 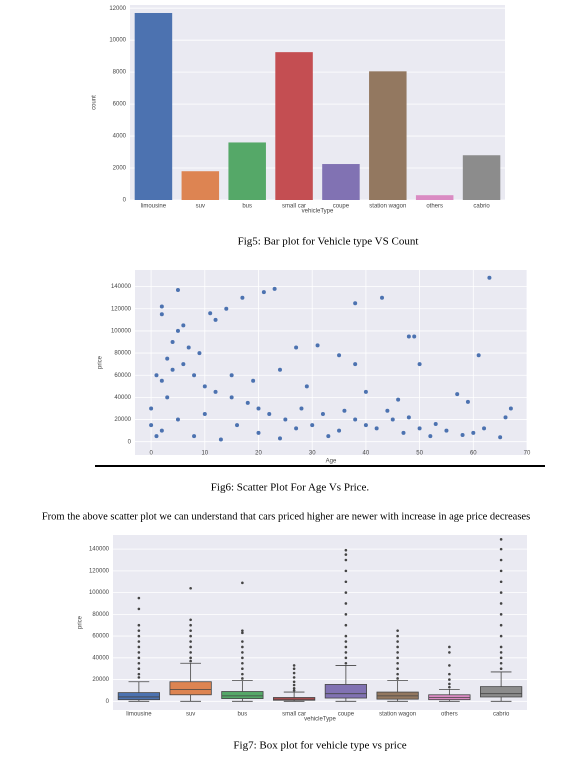 I want to click on y-tick-label: 40000, so click(x=100, y=658).